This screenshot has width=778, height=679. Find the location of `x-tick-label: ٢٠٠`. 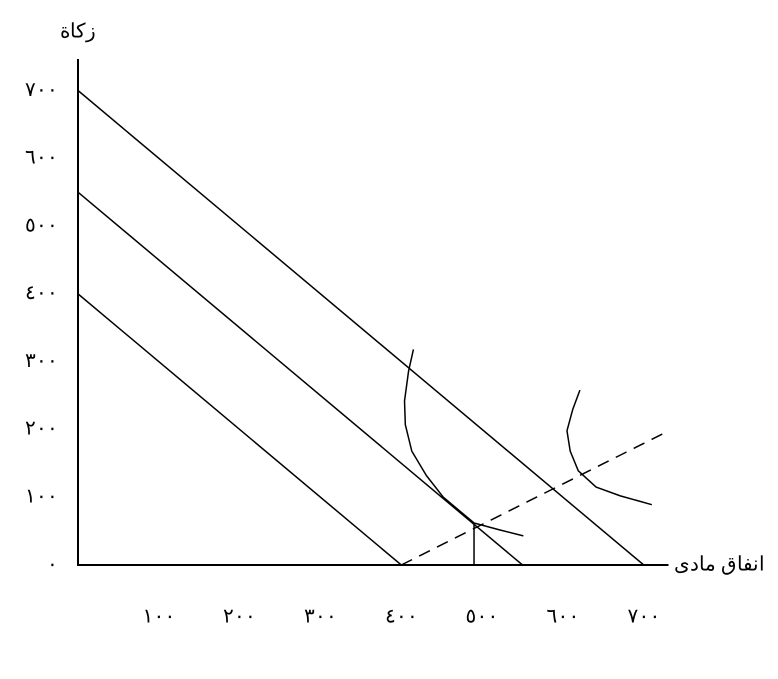

x-tick-label: ٢٠٠ is located at coordinates (239, 616).